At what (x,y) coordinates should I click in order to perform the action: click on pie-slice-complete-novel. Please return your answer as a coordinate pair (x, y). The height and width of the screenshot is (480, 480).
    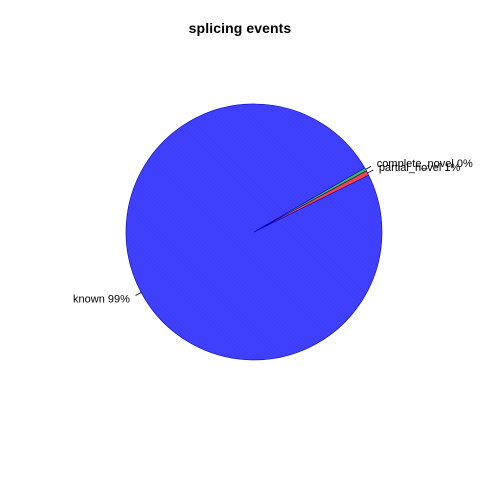
    Looking at the image, I should click on (310, 200).